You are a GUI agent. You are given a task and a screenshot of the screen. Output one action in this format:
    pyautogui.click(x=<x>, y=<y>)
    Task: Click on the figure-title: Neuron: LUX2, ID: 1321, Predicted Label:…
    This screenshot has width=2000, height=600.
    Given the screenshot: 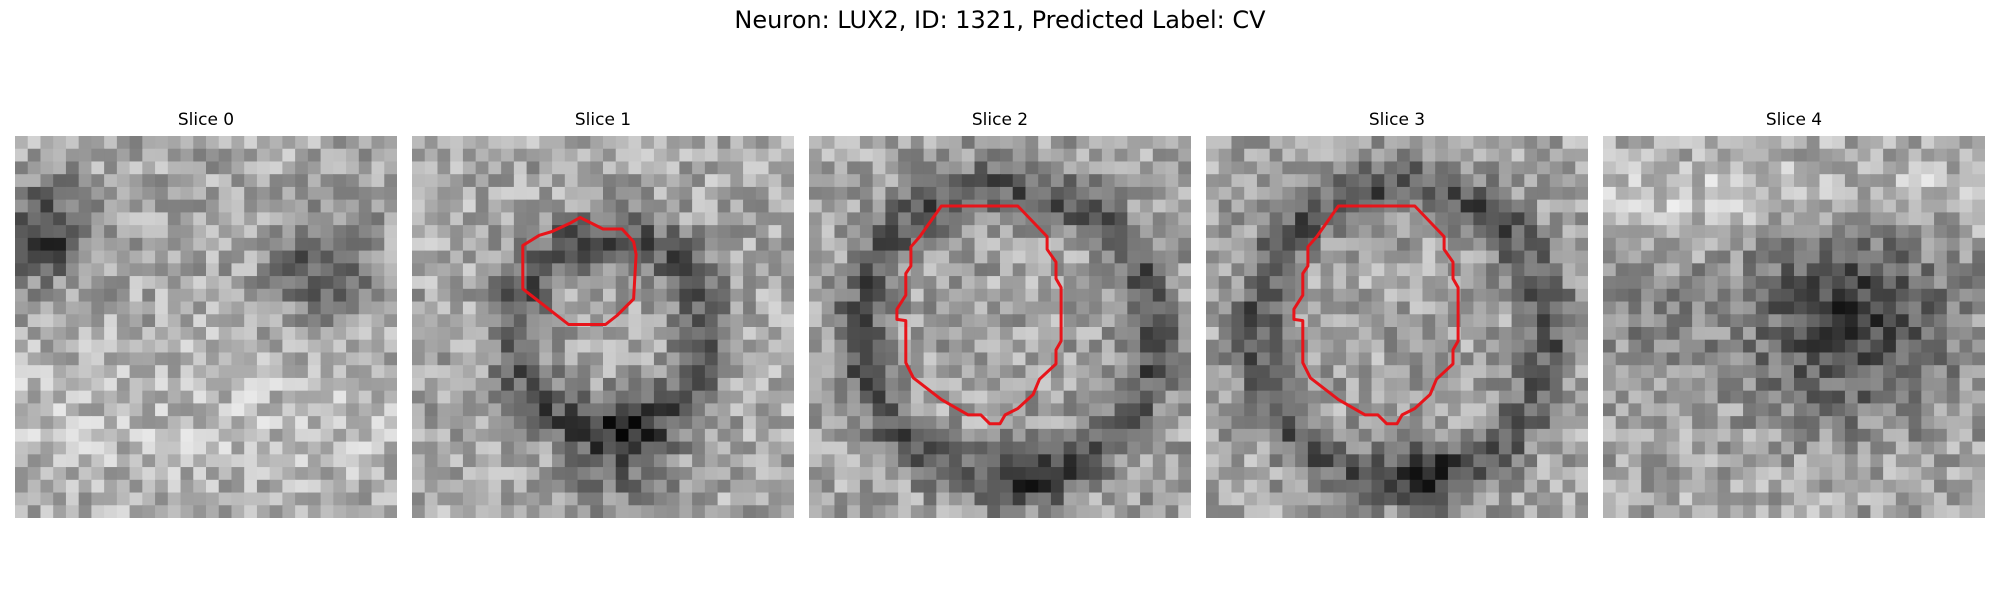 What is the action you would take?
    pyautogui.click(x=1000, y=20)
    